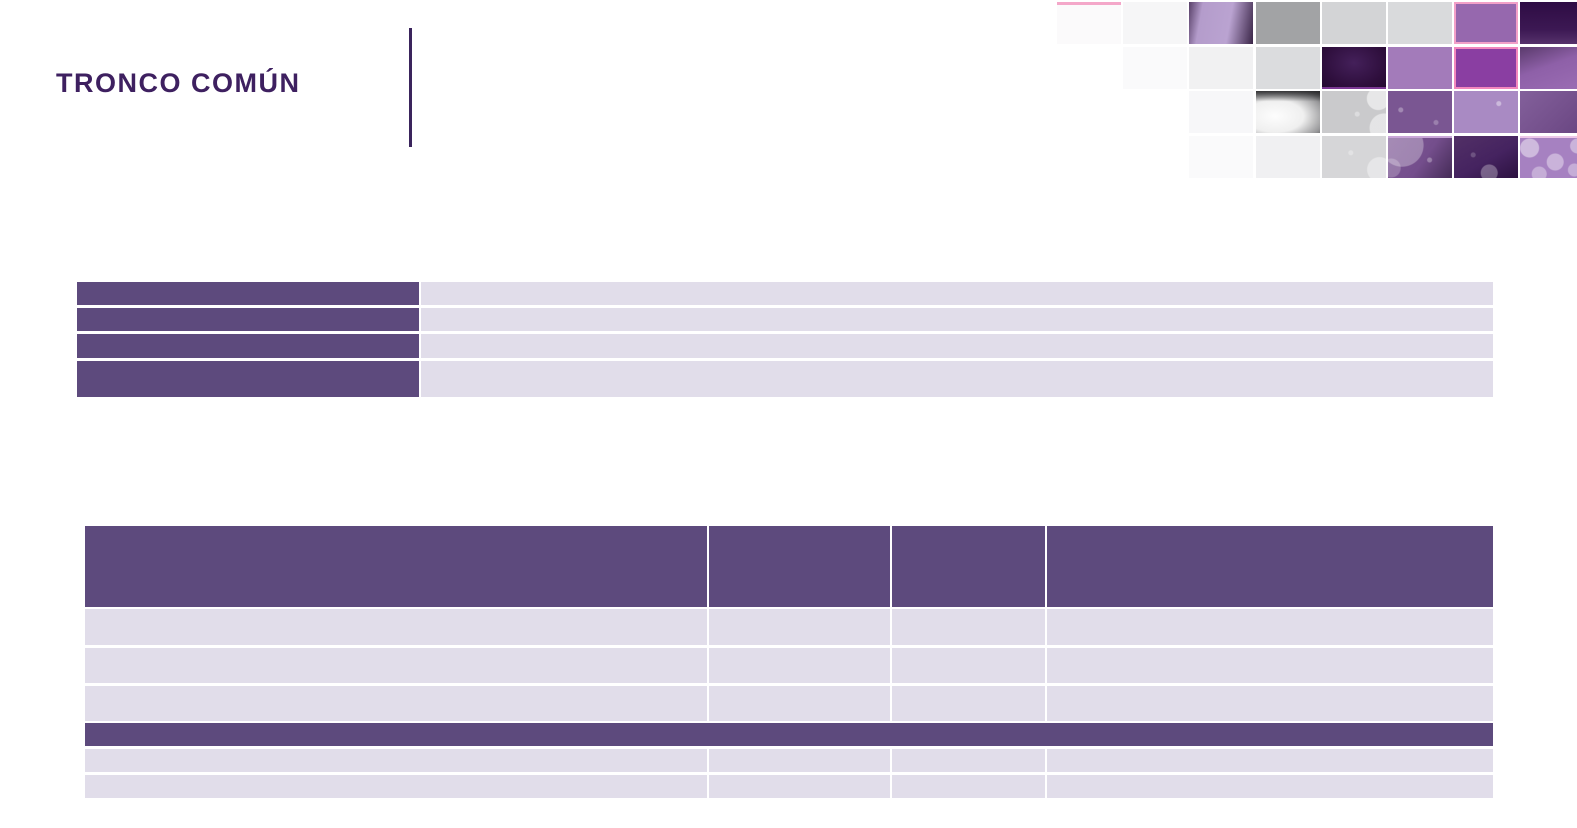 Image resolution: width=1577 pixels, height=828 pixels. Describe the element at coordinates (1316, 90) in the screenshot. I see `decorative-mosaic` at that location.